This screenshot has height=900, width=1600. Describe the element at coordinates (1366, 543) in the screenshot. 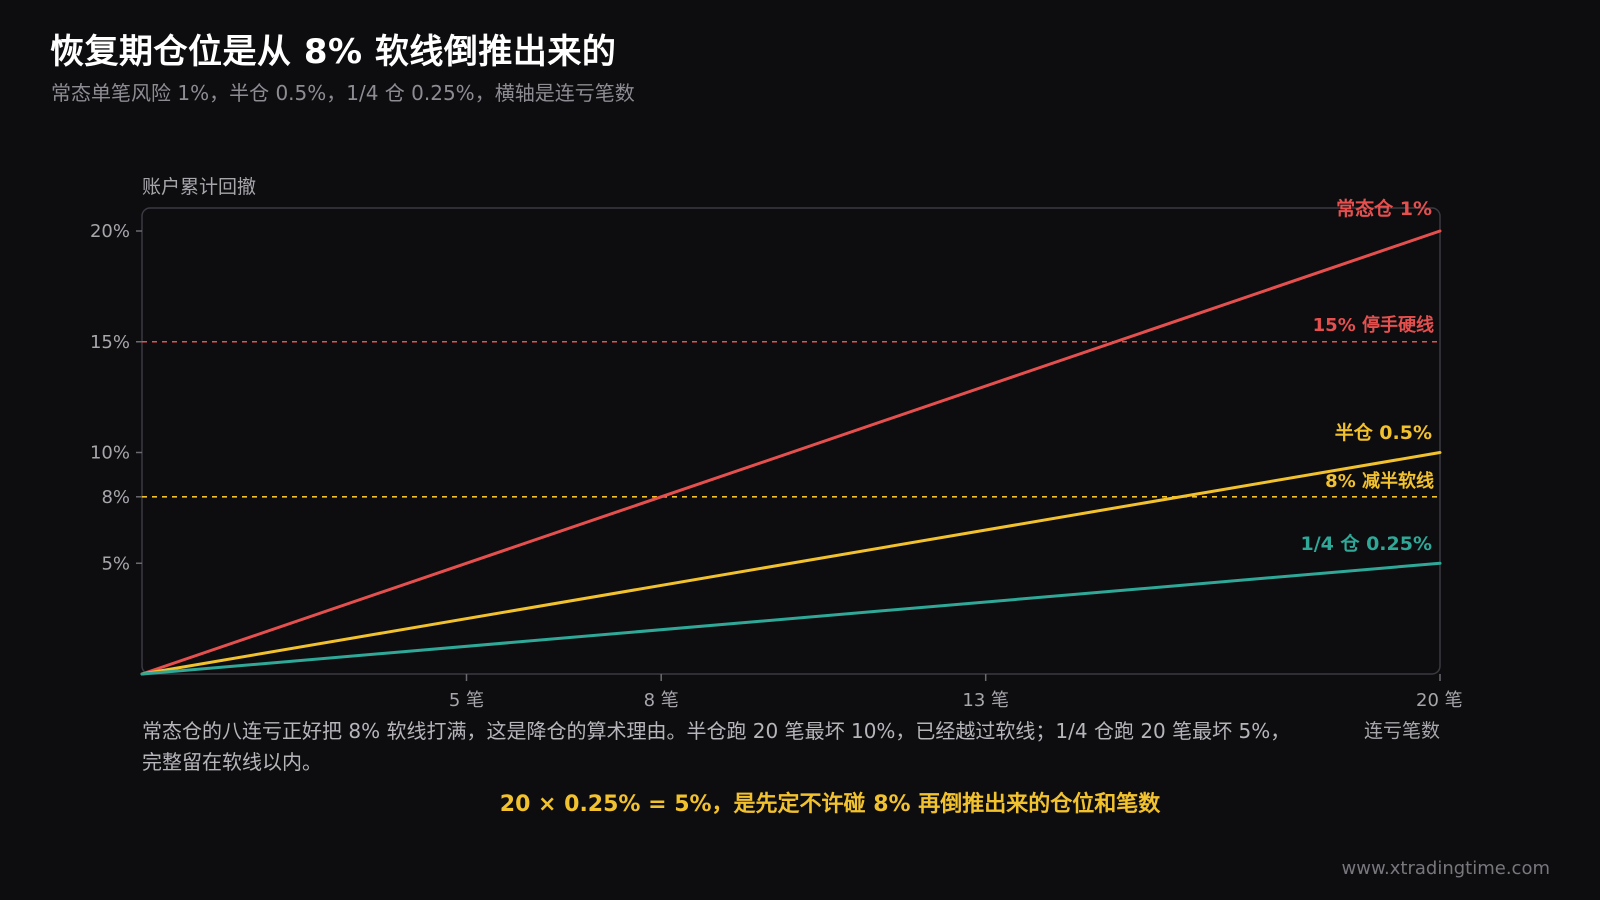

I see `series-label-2: 1/4 仓 0.25%` at that location.